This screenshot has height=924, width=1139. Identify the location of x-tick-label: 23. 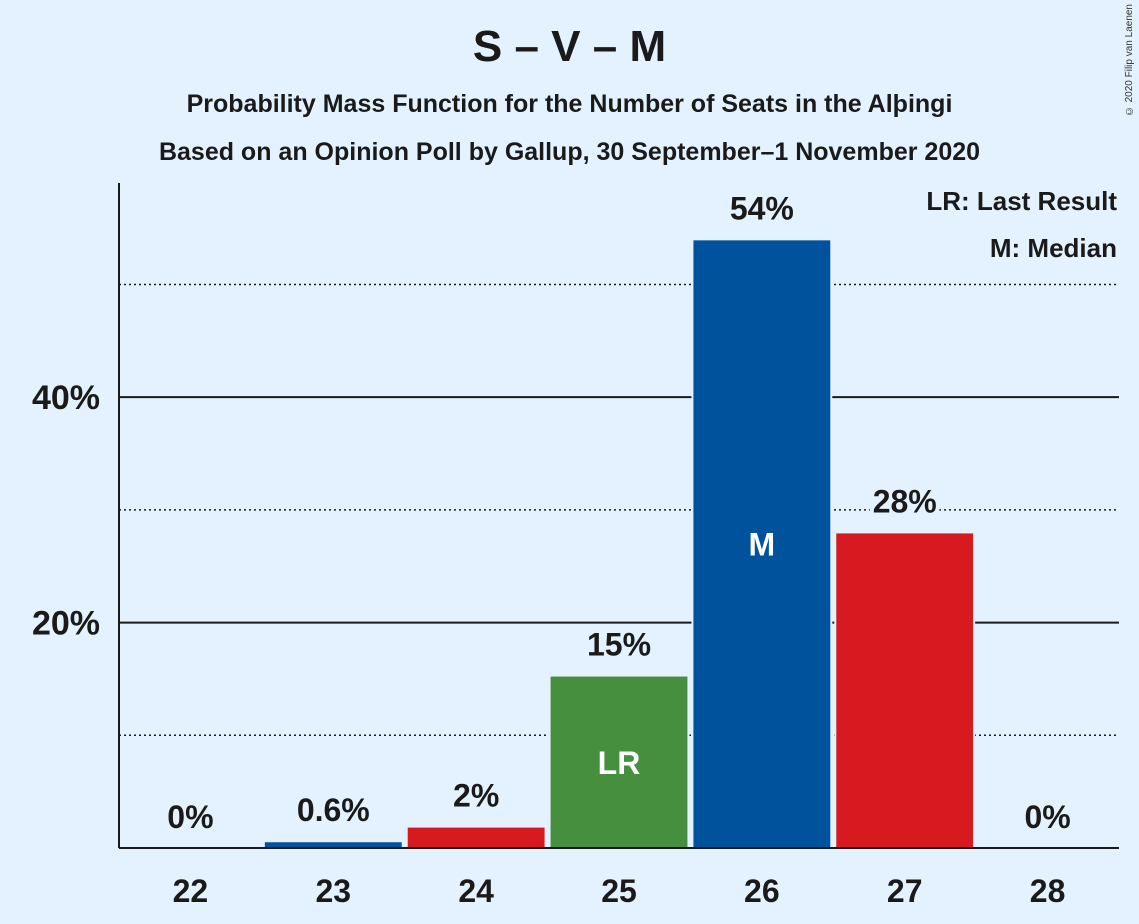
(333, 891).